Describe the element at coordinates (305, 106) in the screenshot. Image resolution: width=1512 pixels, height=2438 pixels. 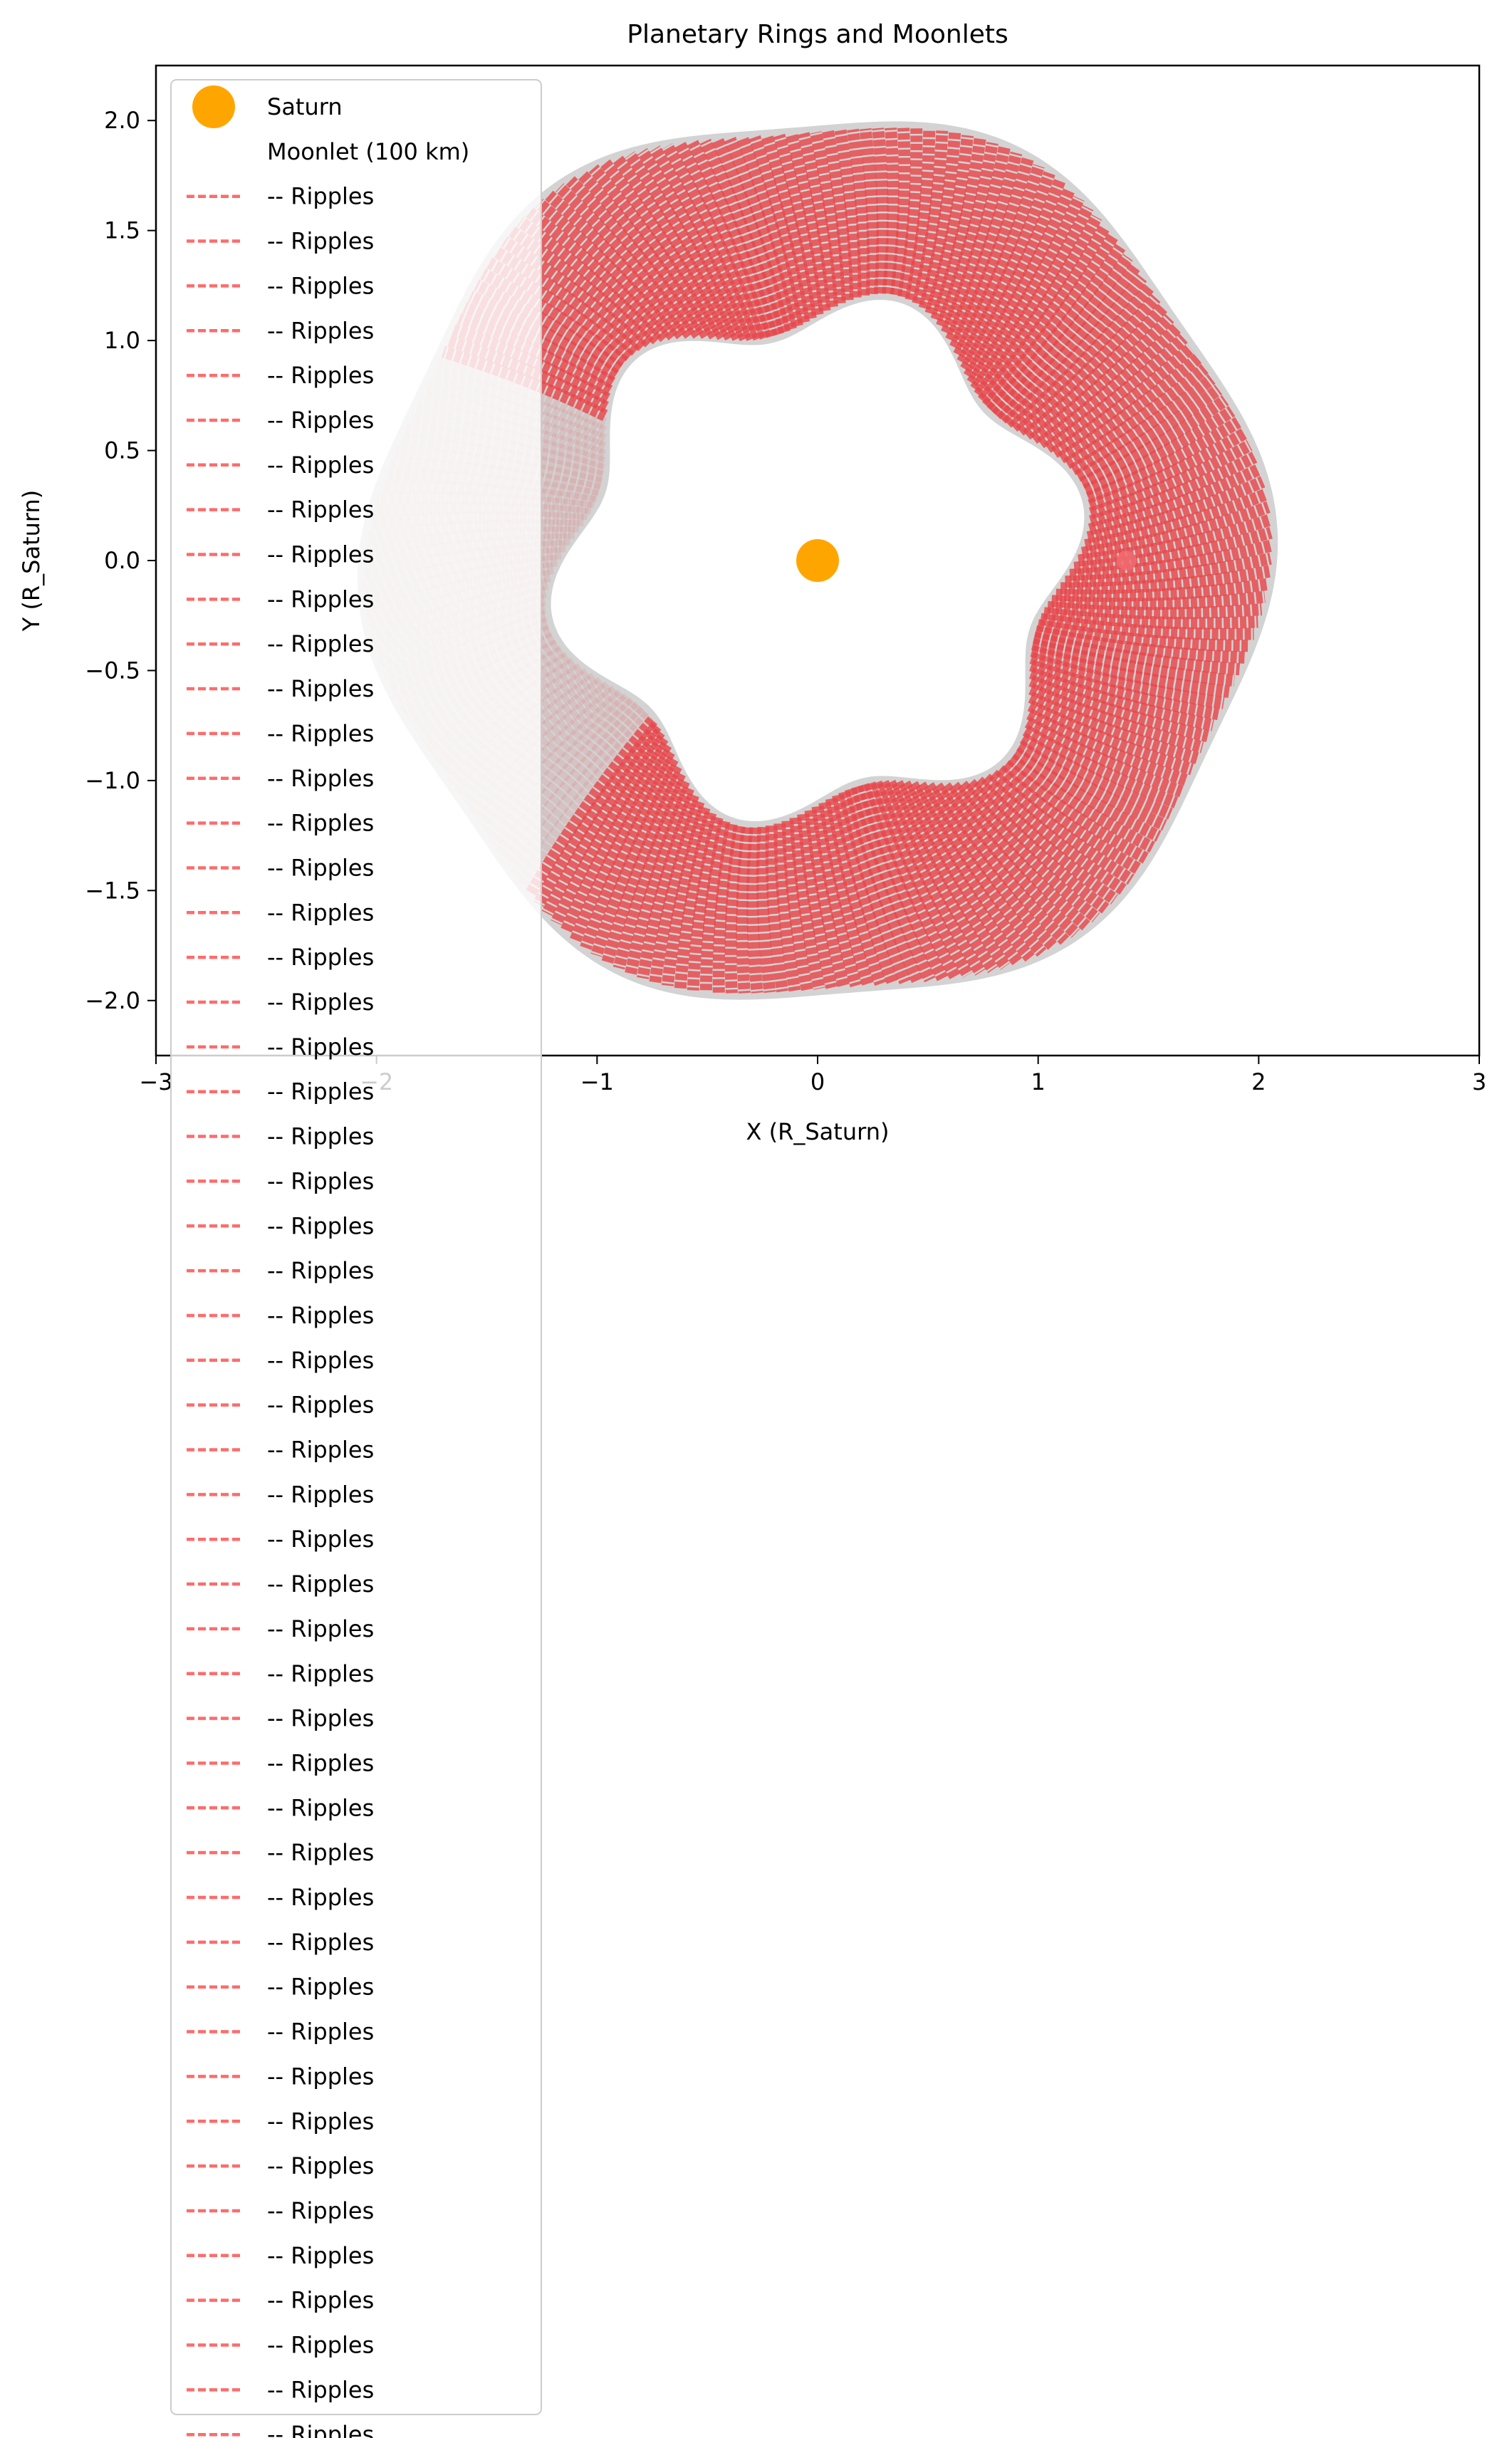
I see `legend-label: Saturn` at that location.